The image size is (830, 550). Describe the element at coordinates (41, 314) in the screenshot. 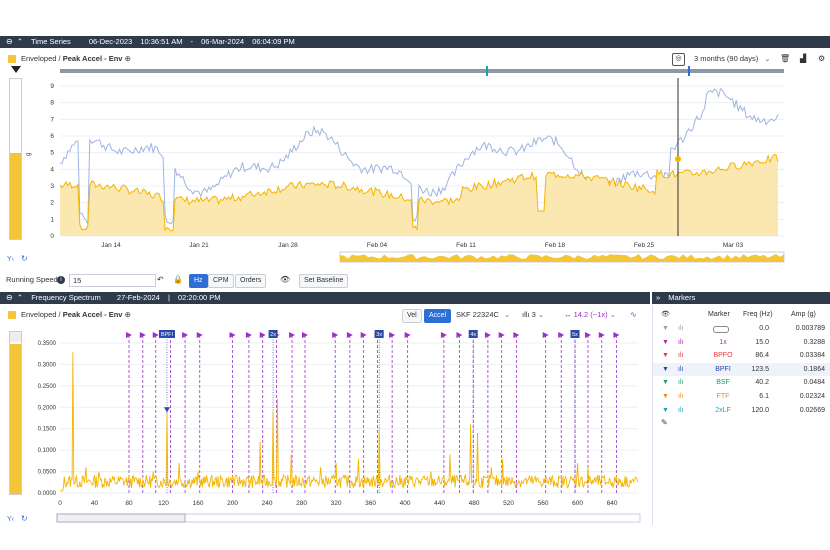

I see `measurement-prefix: Enveloped /` at that location.